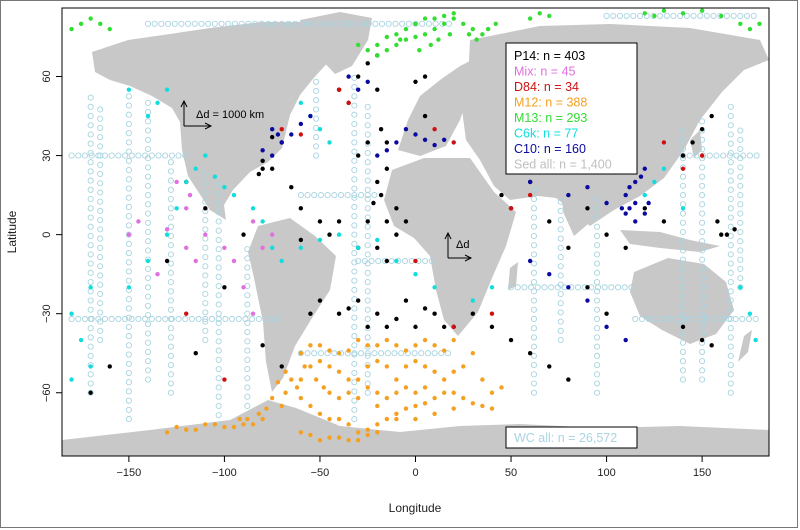 The image size is (800, 530). Describe the element at coordinates (222, 114) in the screenshot. I see `scale-arrow-1000km: Δd = 1000 km` at that location.